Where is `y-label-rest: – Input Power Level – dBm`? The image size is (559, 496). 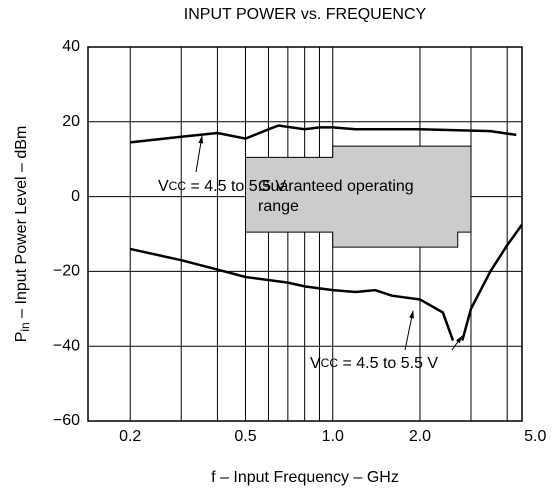
y-label-rest: – Input Power Level – dBm is located at coordinates (21, 224).